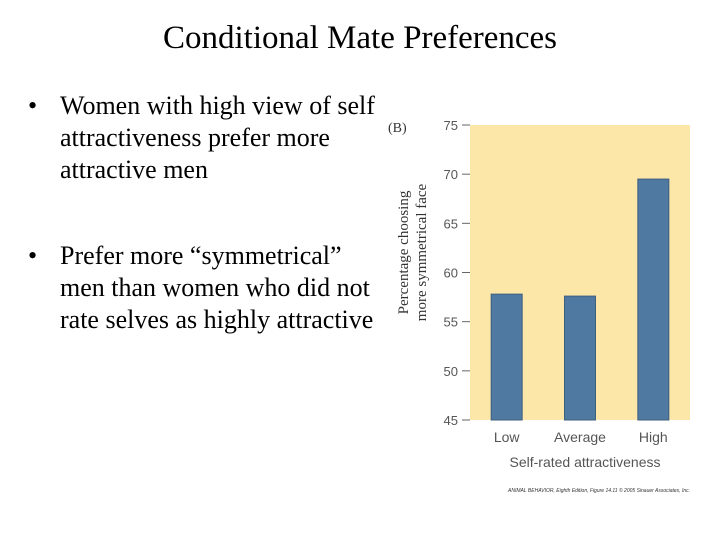  Describe the element at coordinates (360, 38) in the screenshot. I see `slide-title: Conditional Mate Preferences` at that location.